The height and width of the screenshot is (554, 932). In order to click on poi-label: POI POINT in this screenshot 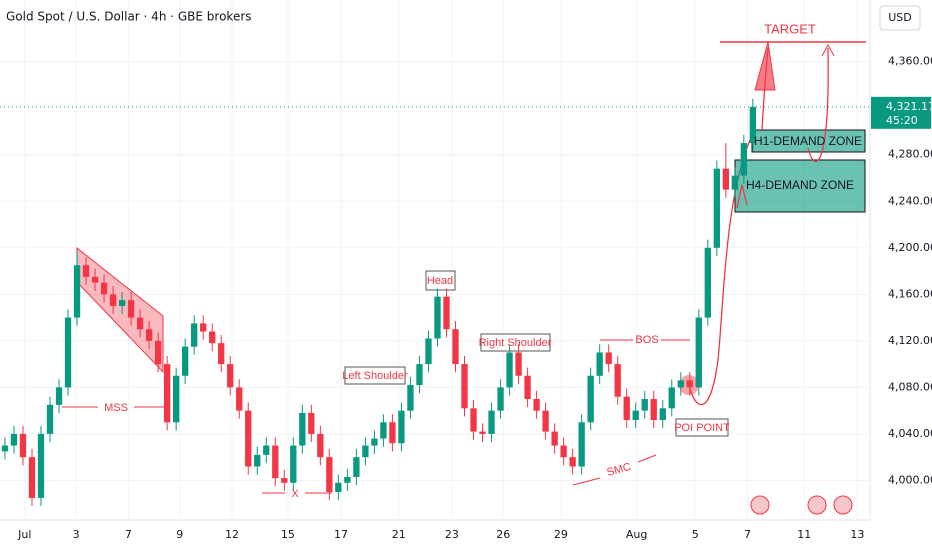, I will do `click(702, 428)`.